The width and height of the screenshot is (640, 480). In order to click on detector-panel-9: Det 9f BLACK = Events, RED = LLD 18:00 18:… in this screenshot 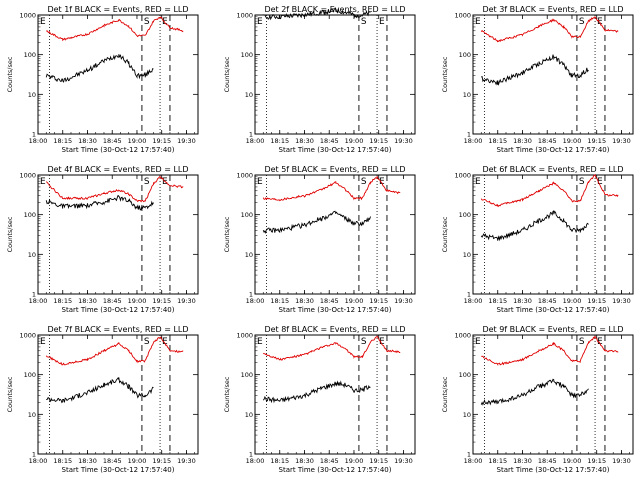, I will do `click(537, 399)`.